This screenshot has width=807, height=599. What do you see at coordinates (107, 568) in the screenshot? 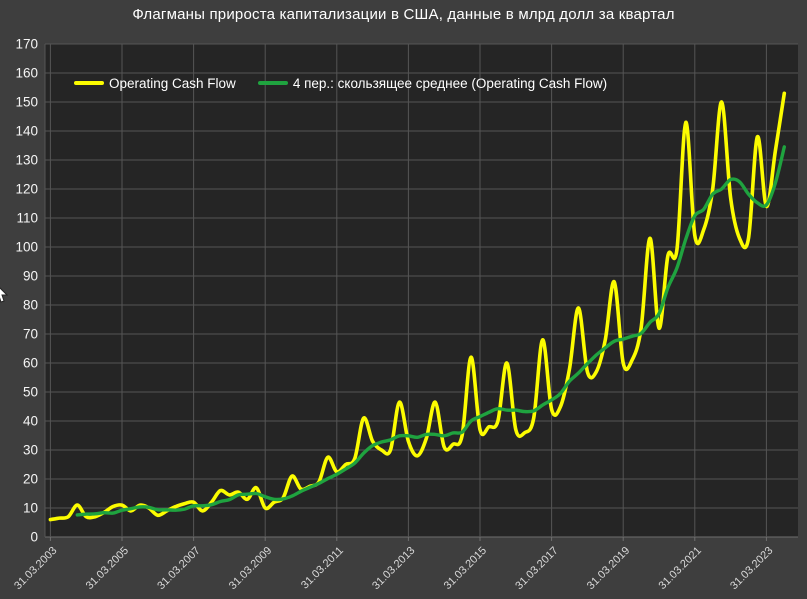
I see `x-axis-tick-label: 31.03.2005` at bounding box center [107, 568].